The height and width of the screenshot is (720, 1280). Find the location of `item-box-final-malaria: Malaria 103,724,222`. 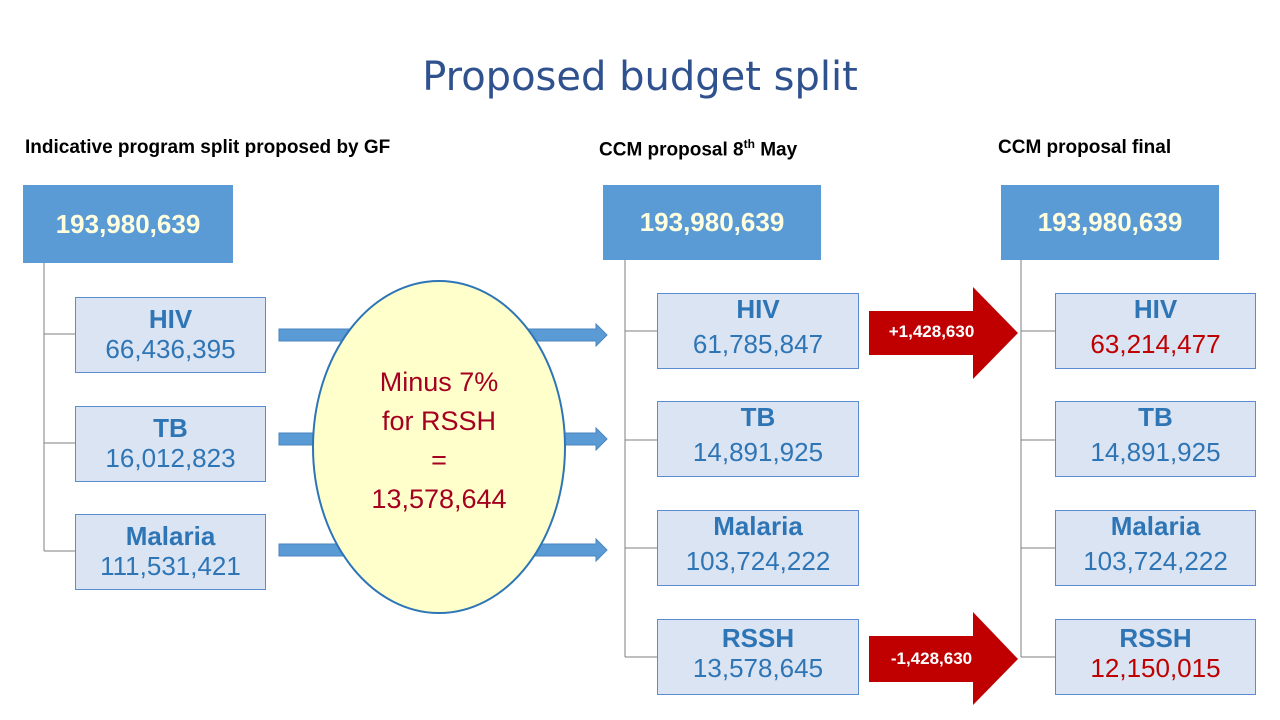

item-box-final-malaria: Malaria 103,724,222 is located at coordinates (1155, 548).